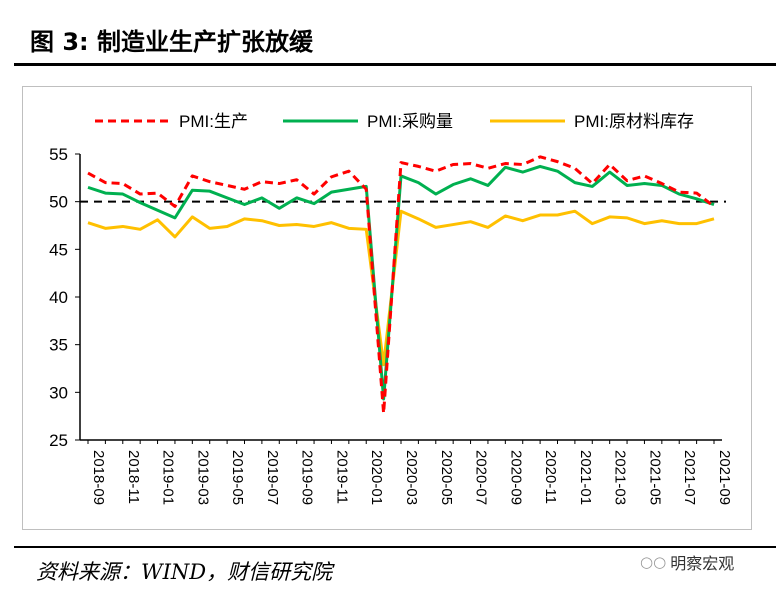  I want to click on x-tick-label: 2020-07, so click(481, 477).